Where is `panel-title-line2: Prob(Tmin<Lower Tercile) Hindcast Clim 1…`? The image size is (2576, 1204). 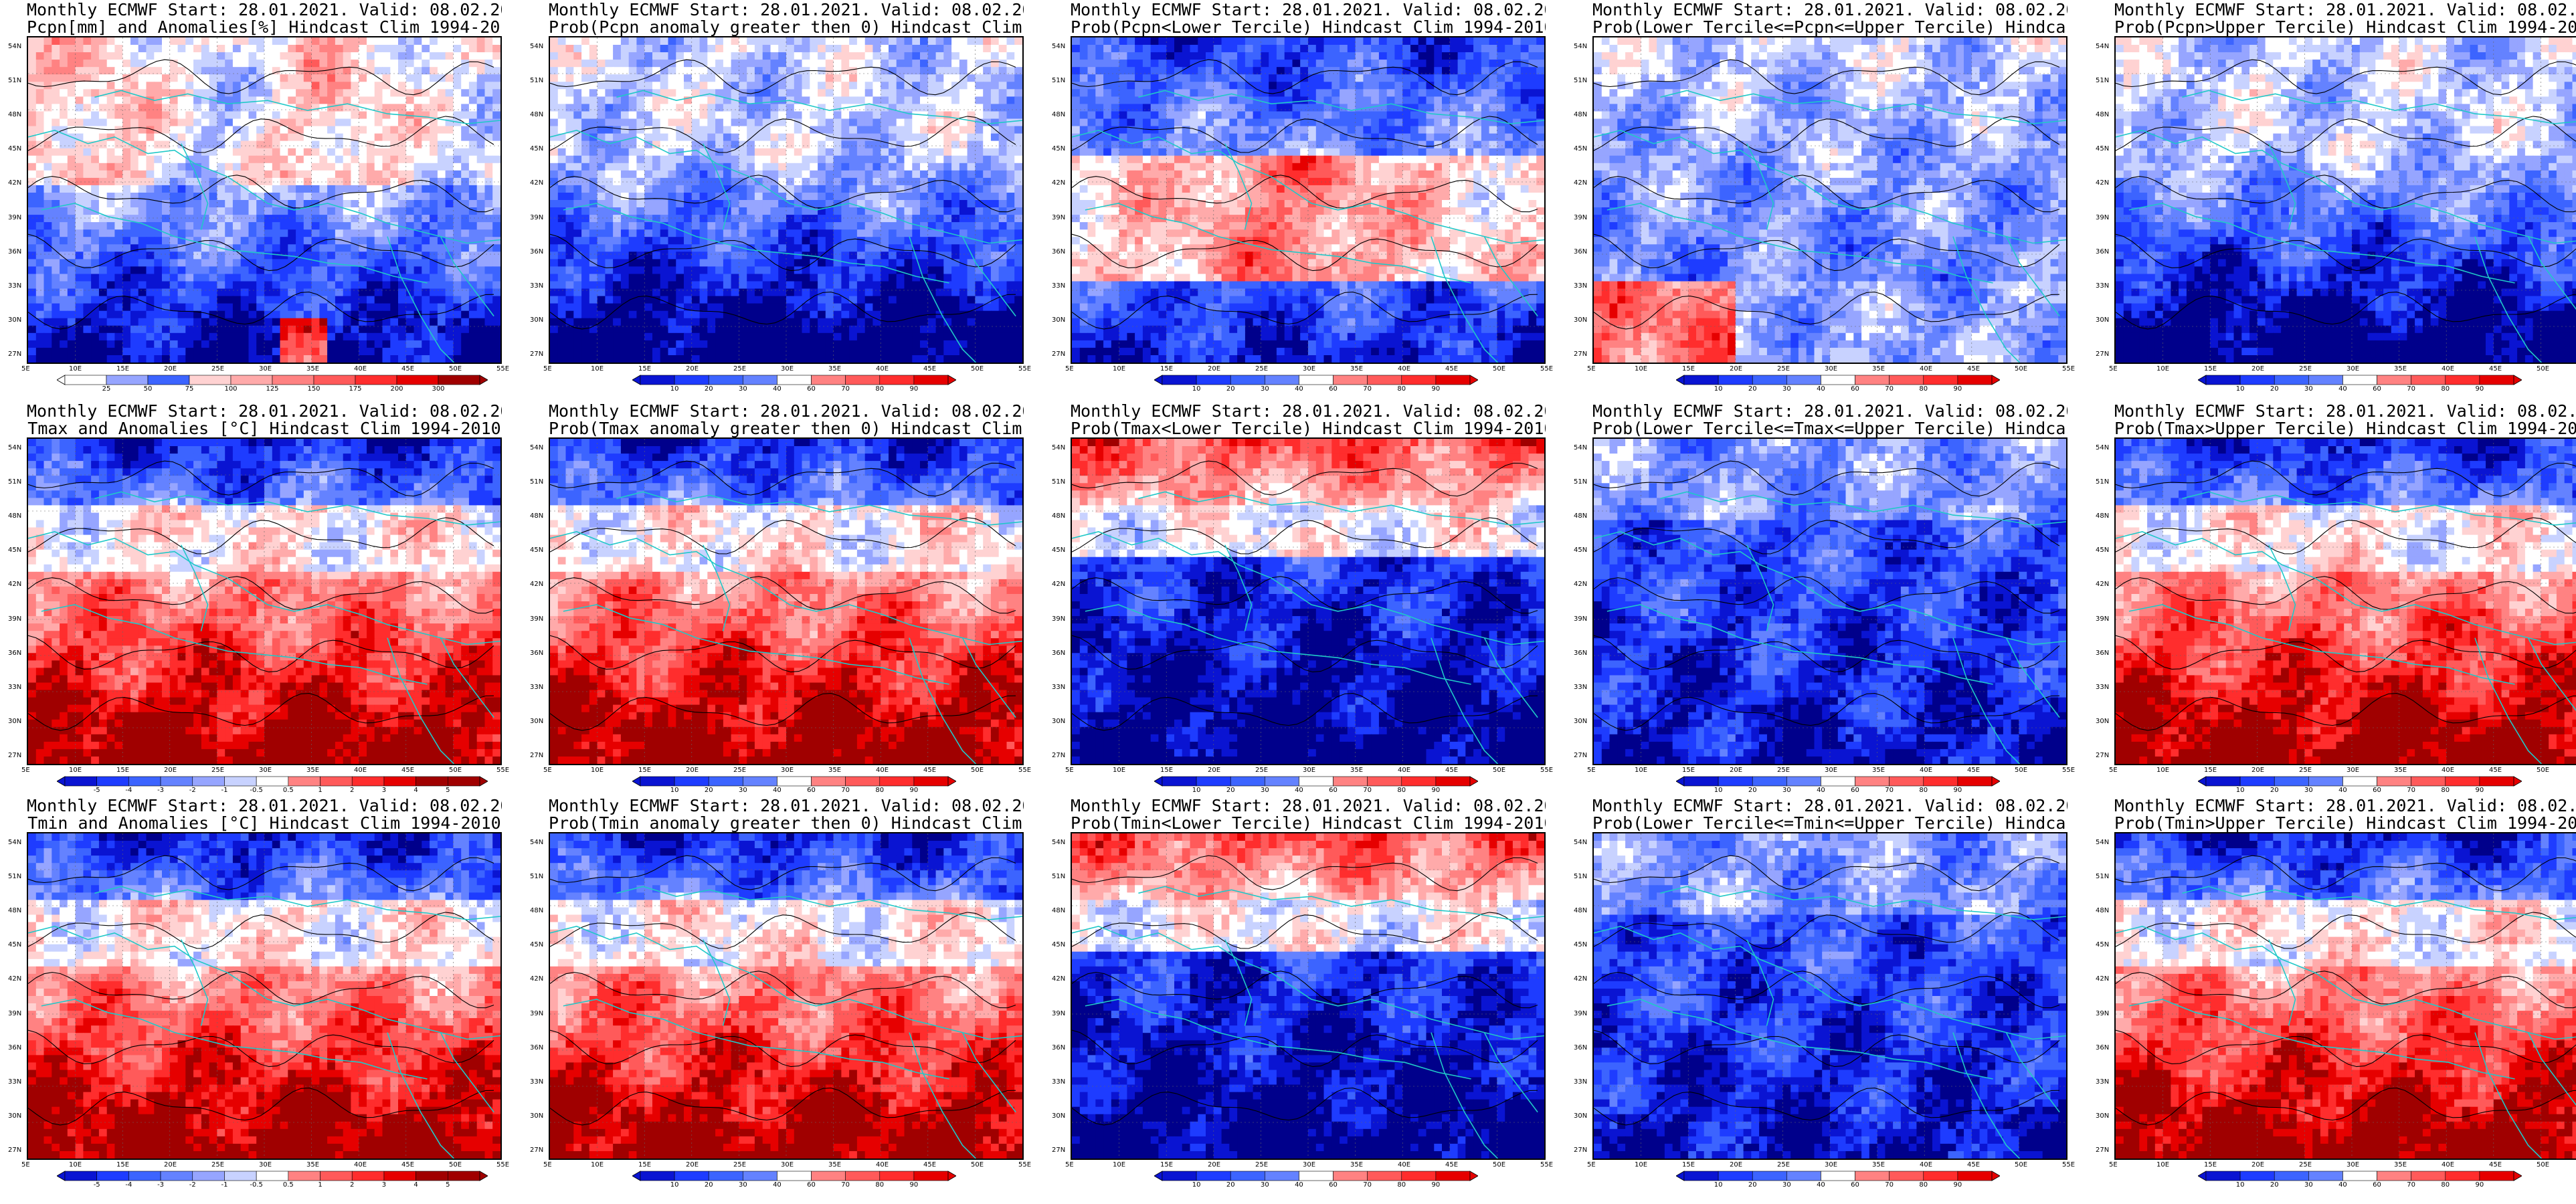 panel-title-line2: Prob(Tmin<Lower Tercile) Hindcast Clim 1… is located at coordinates (1308, 823).